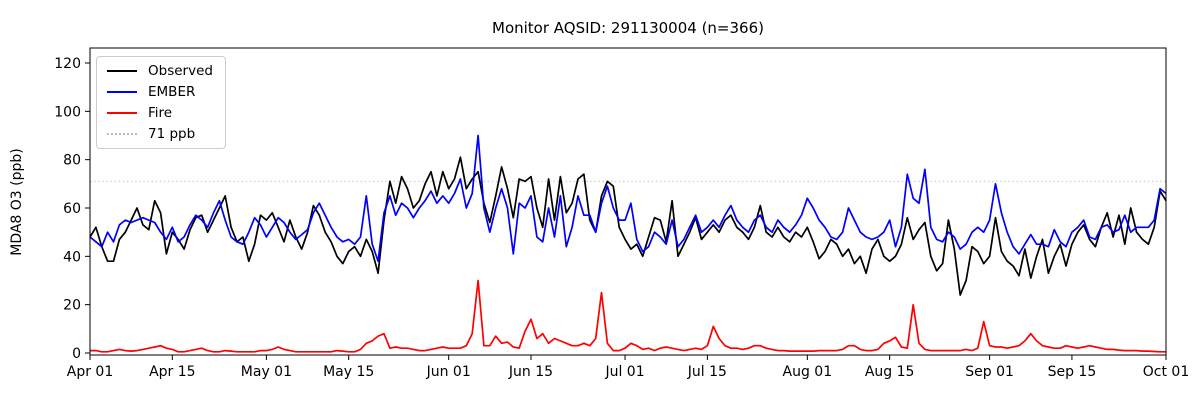  What do you see at coordinates (122, 92) in the screenshot?
I see `ember-line-swatch` at bounding box center [122, 92].